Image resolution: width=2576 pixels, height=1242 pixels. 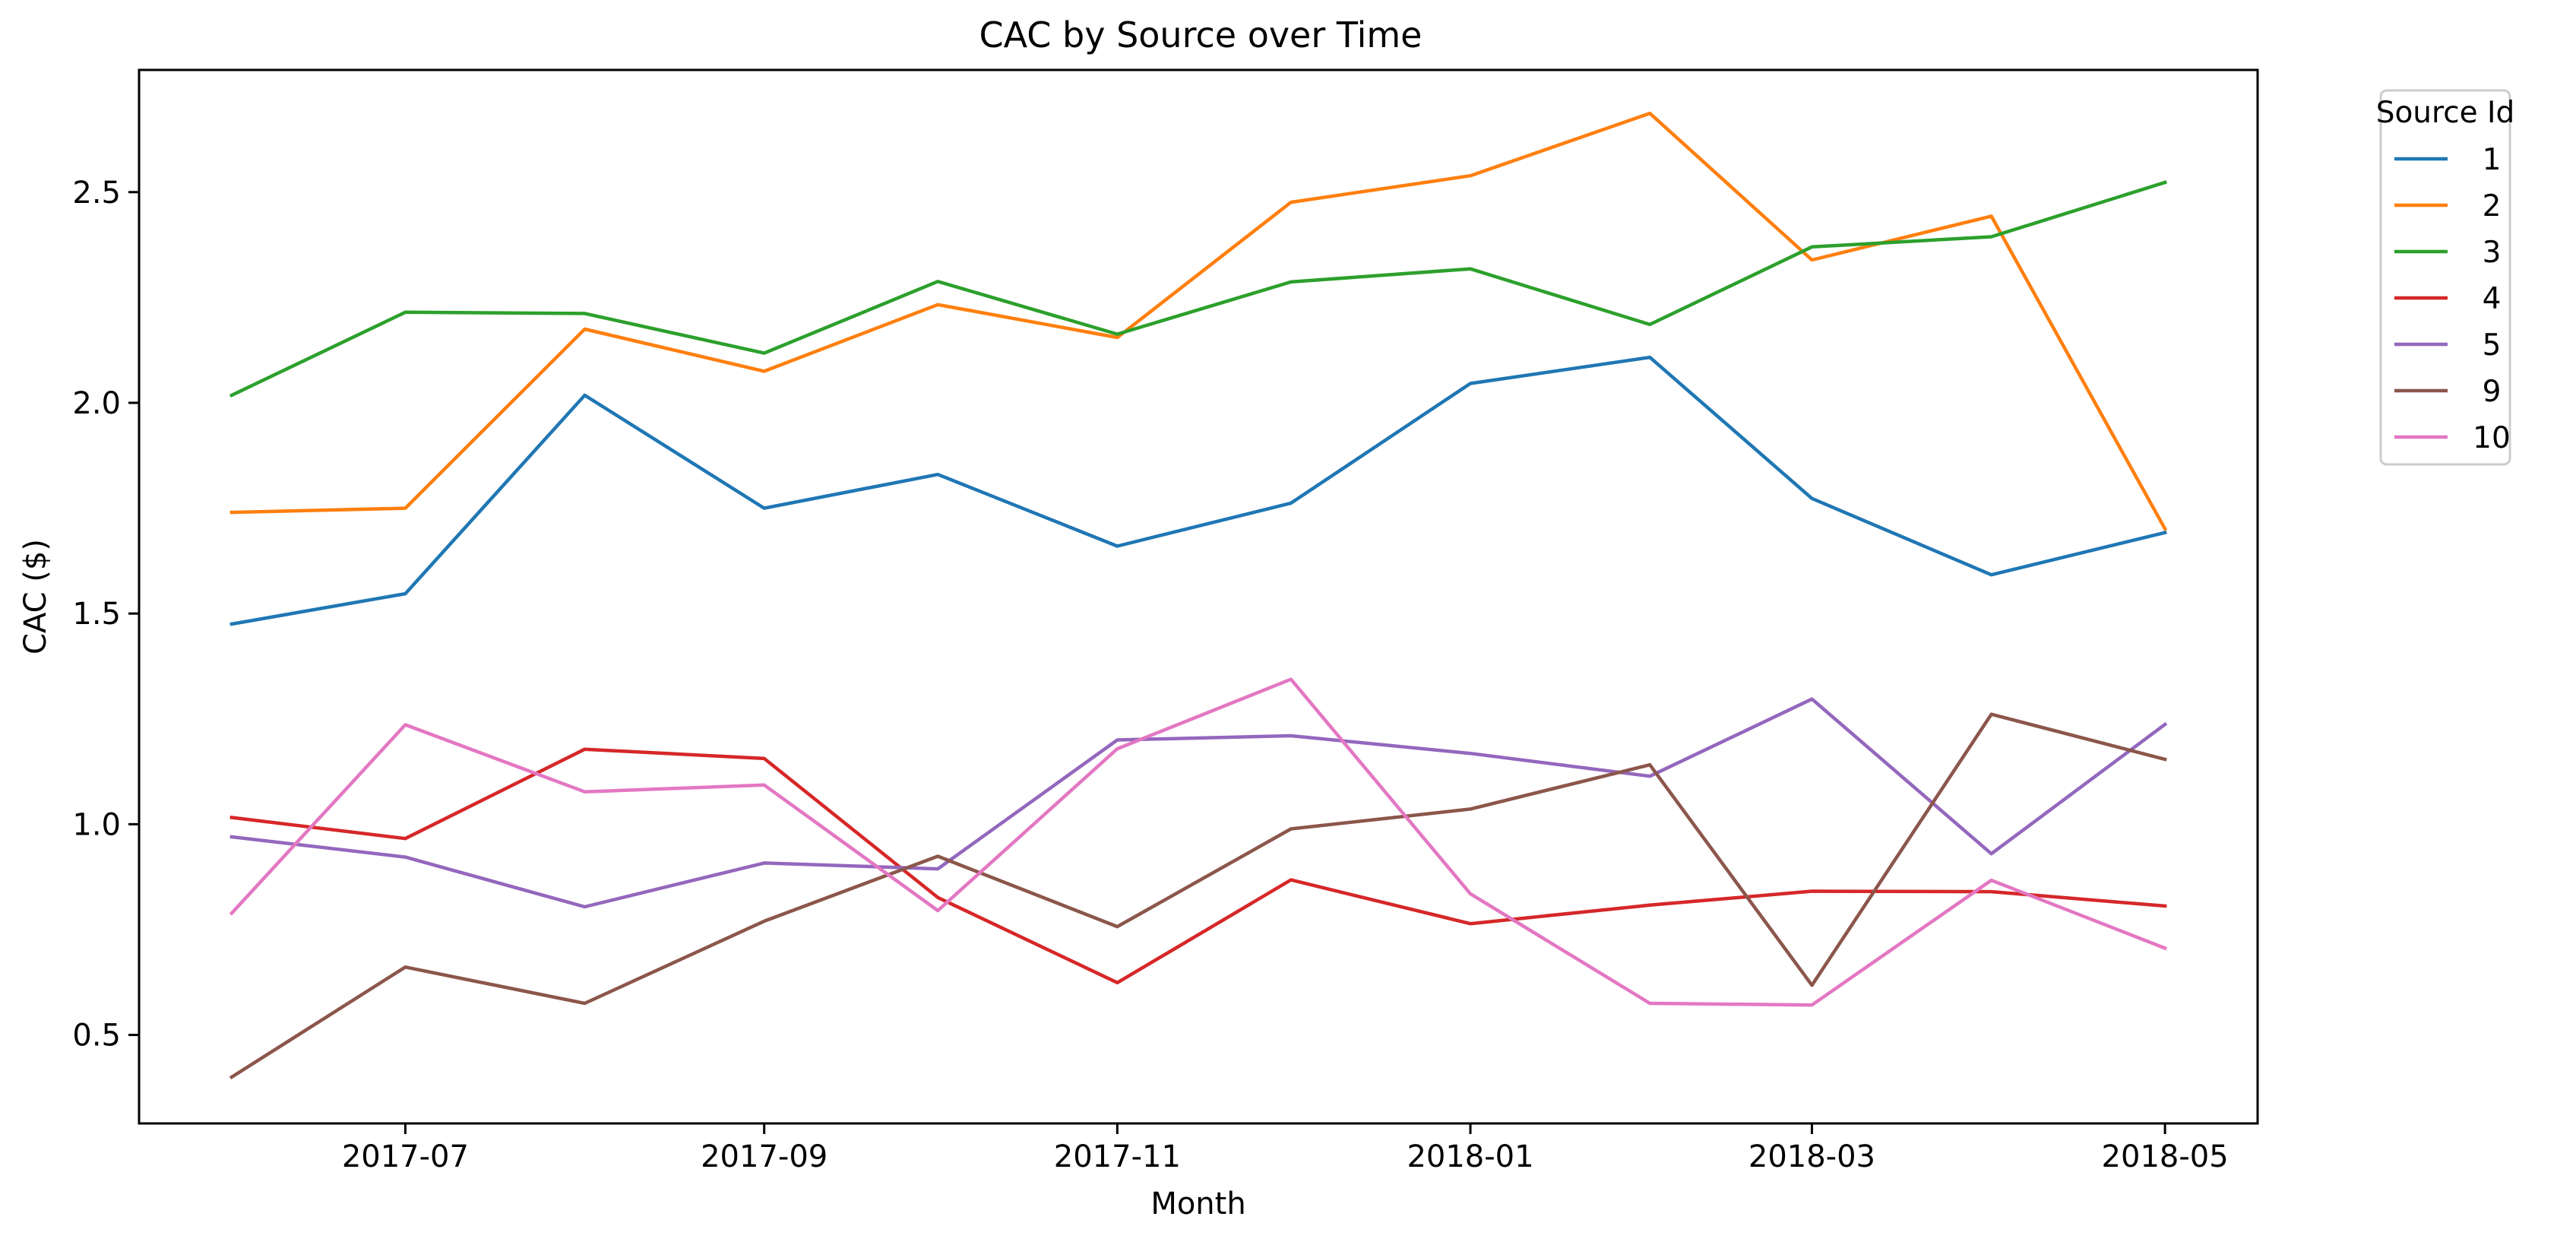 I want to click on chart-title: CAC by Source over Time, so click(x=1200, y=34).